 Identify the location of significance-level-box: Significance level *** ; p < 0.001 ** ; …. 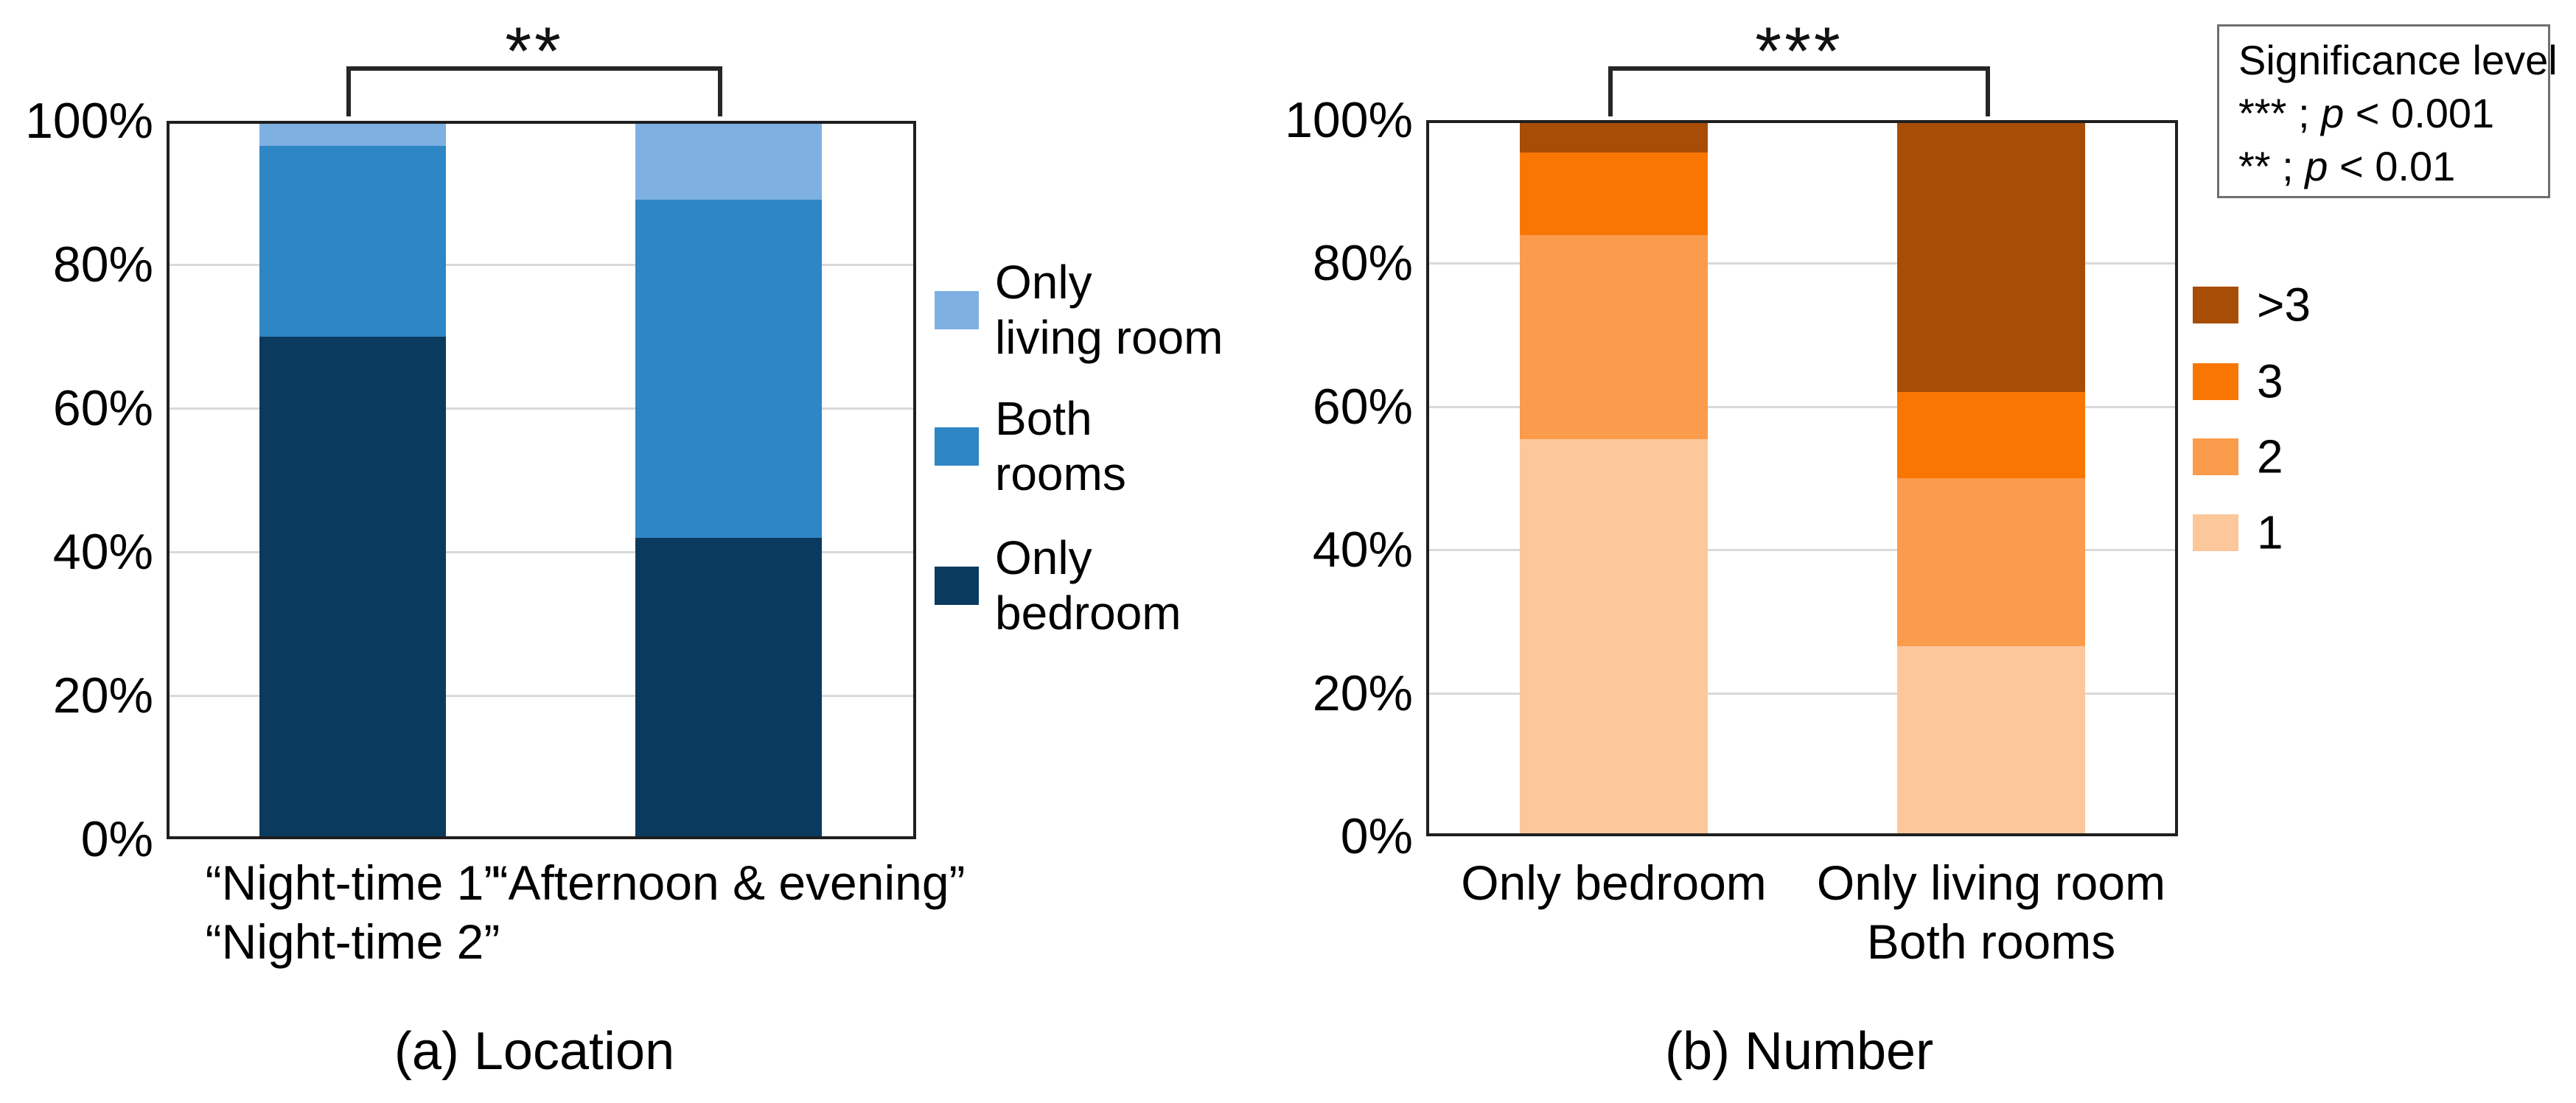
(2387, 111).